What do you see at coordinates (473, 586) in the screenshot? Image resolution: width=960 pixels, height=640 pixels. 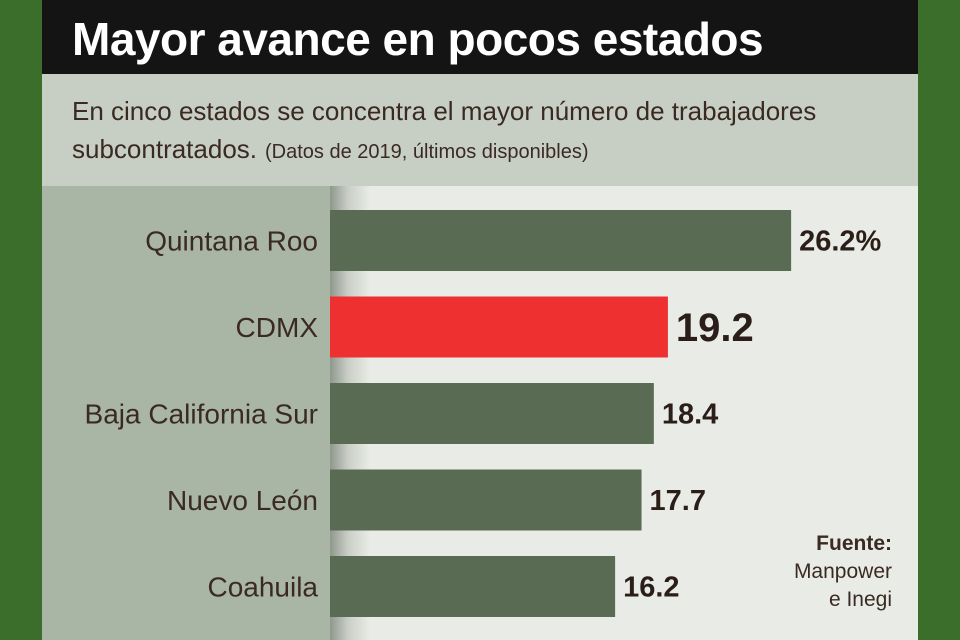 I see `bar-coahuila` at bounding box center [473, 586].